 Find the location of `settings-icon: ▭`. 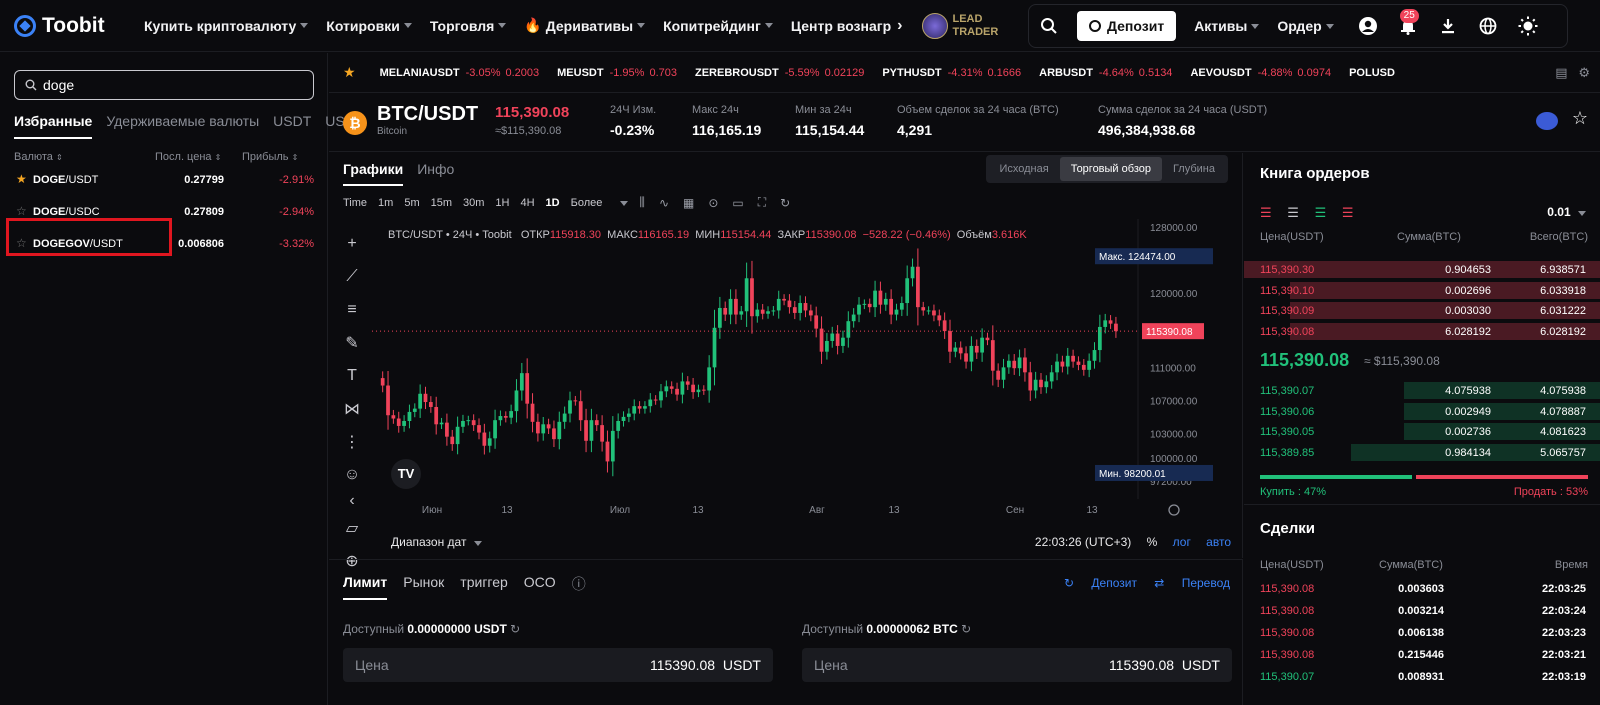

settings-icon: ▭ is located at coordinates (738, 202).